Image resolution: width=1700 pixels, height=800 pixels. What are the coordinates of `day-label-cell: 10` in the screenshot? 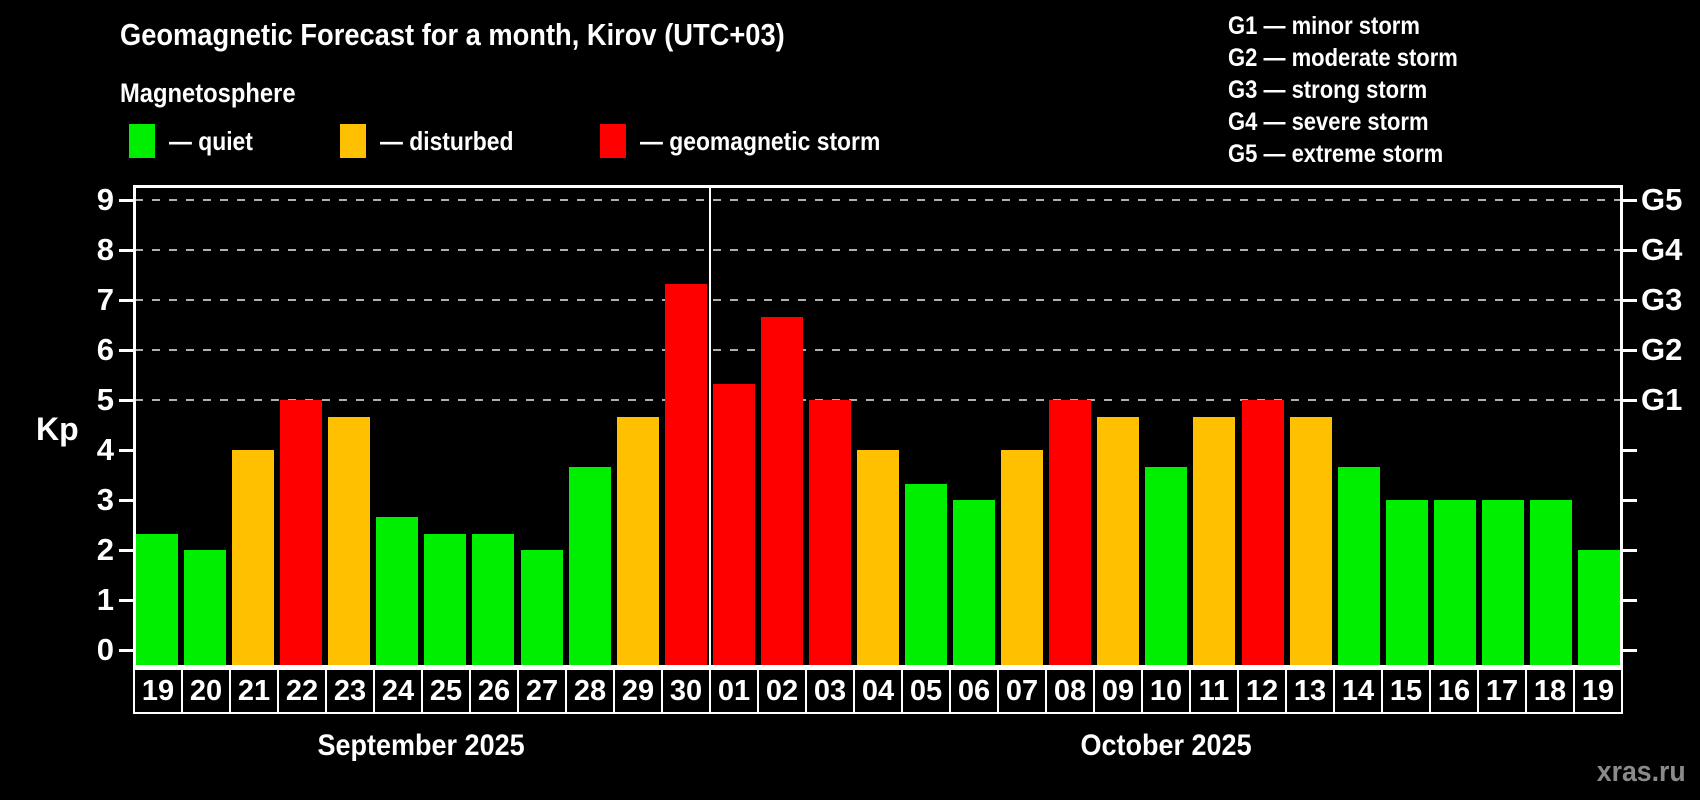 It's located at (1166, 691).